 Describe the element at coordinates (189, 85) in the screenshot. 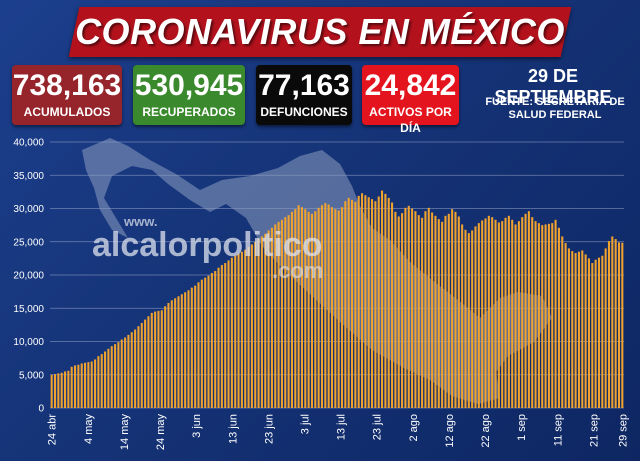

I see `stat-recovered-value: 530,945` at that location.